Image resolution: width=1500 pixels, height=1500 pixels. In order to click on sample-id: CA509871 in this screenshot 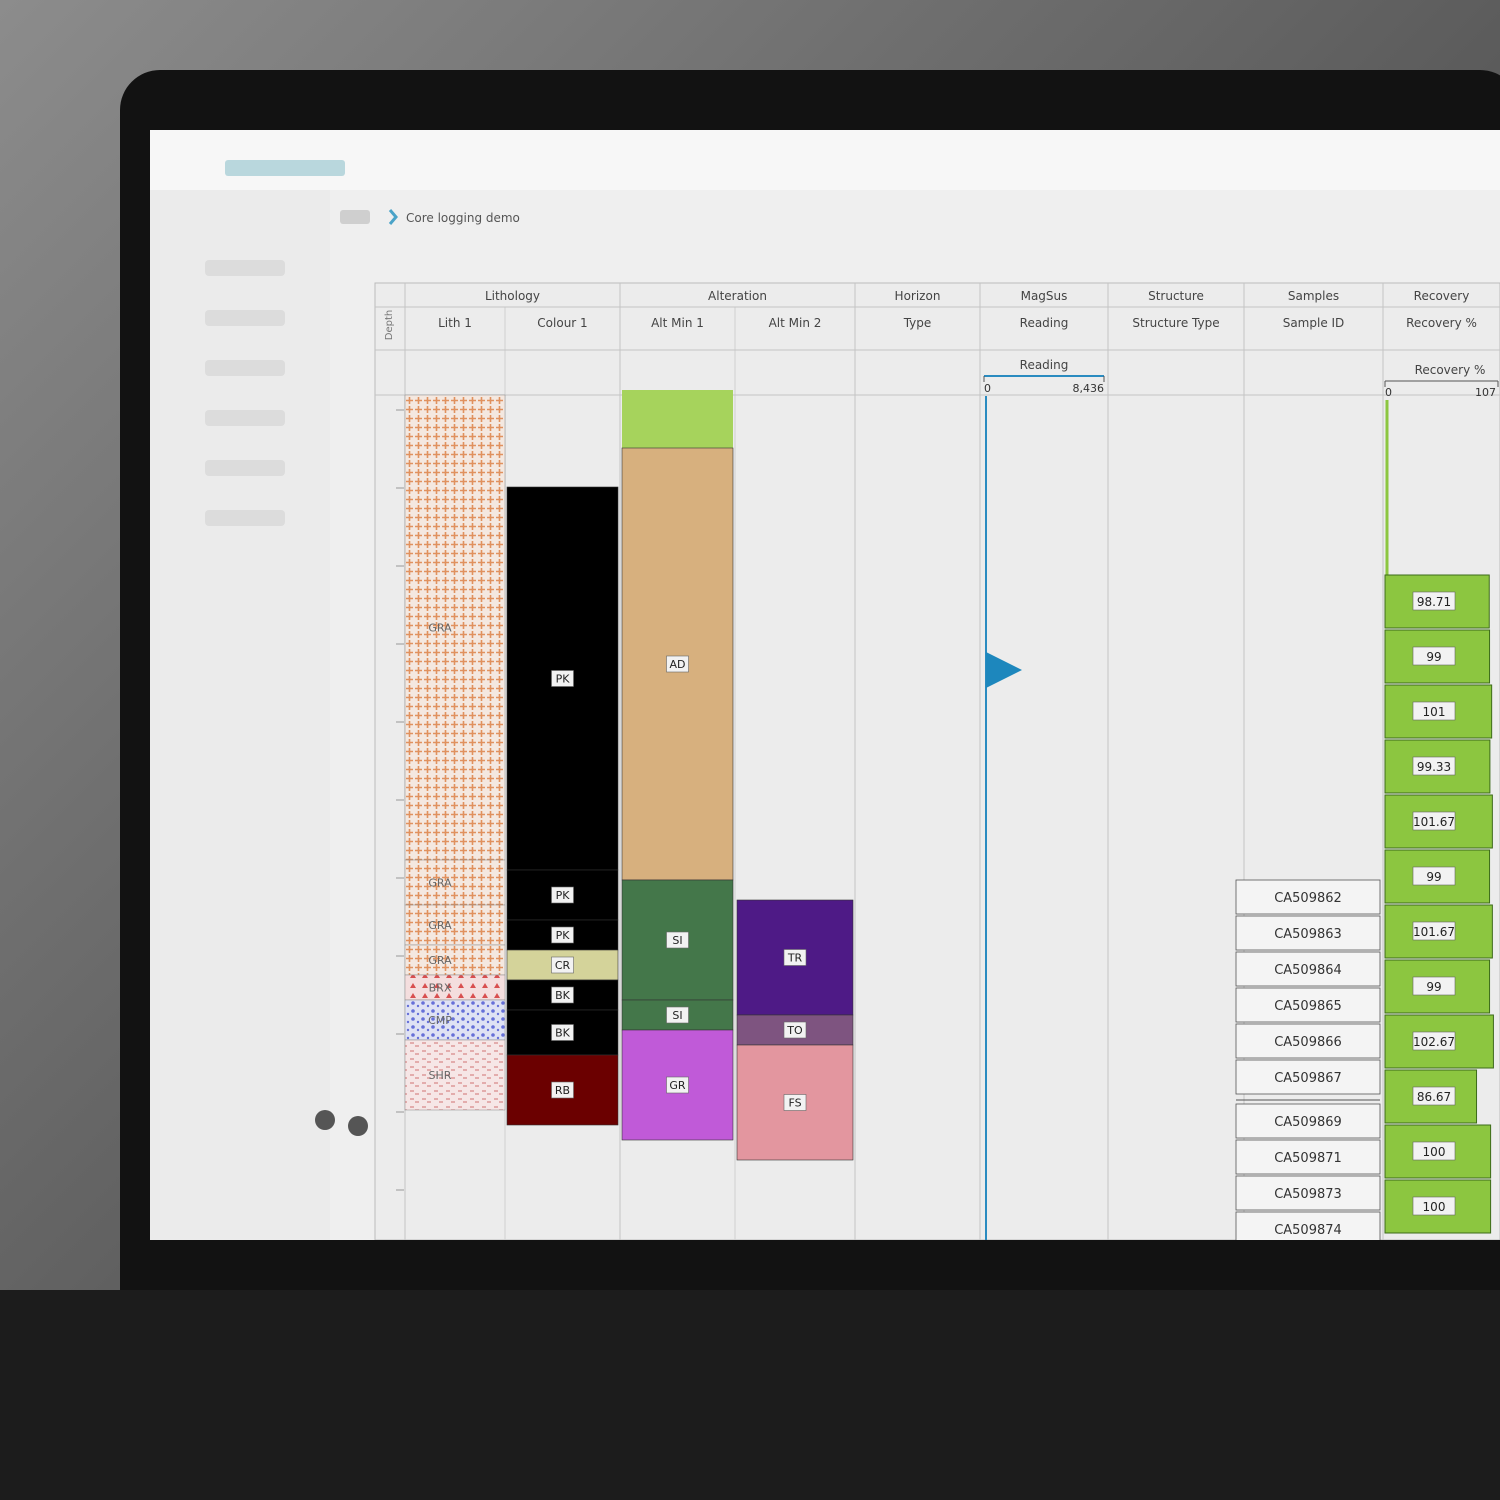, I will do `click(1308, 1158)`.